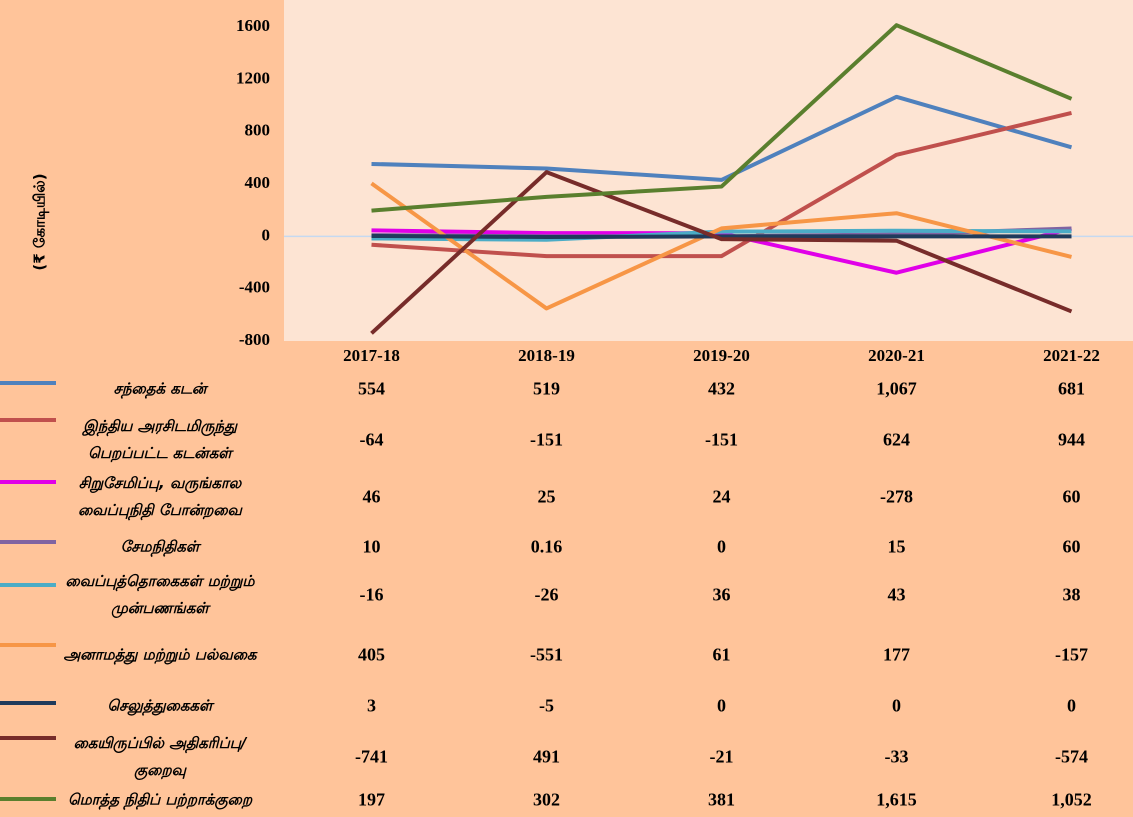 Image resolution: width=1133 pixels, height=817 pixels. I want to click on table-cell: 1,067, so click(896, 388).